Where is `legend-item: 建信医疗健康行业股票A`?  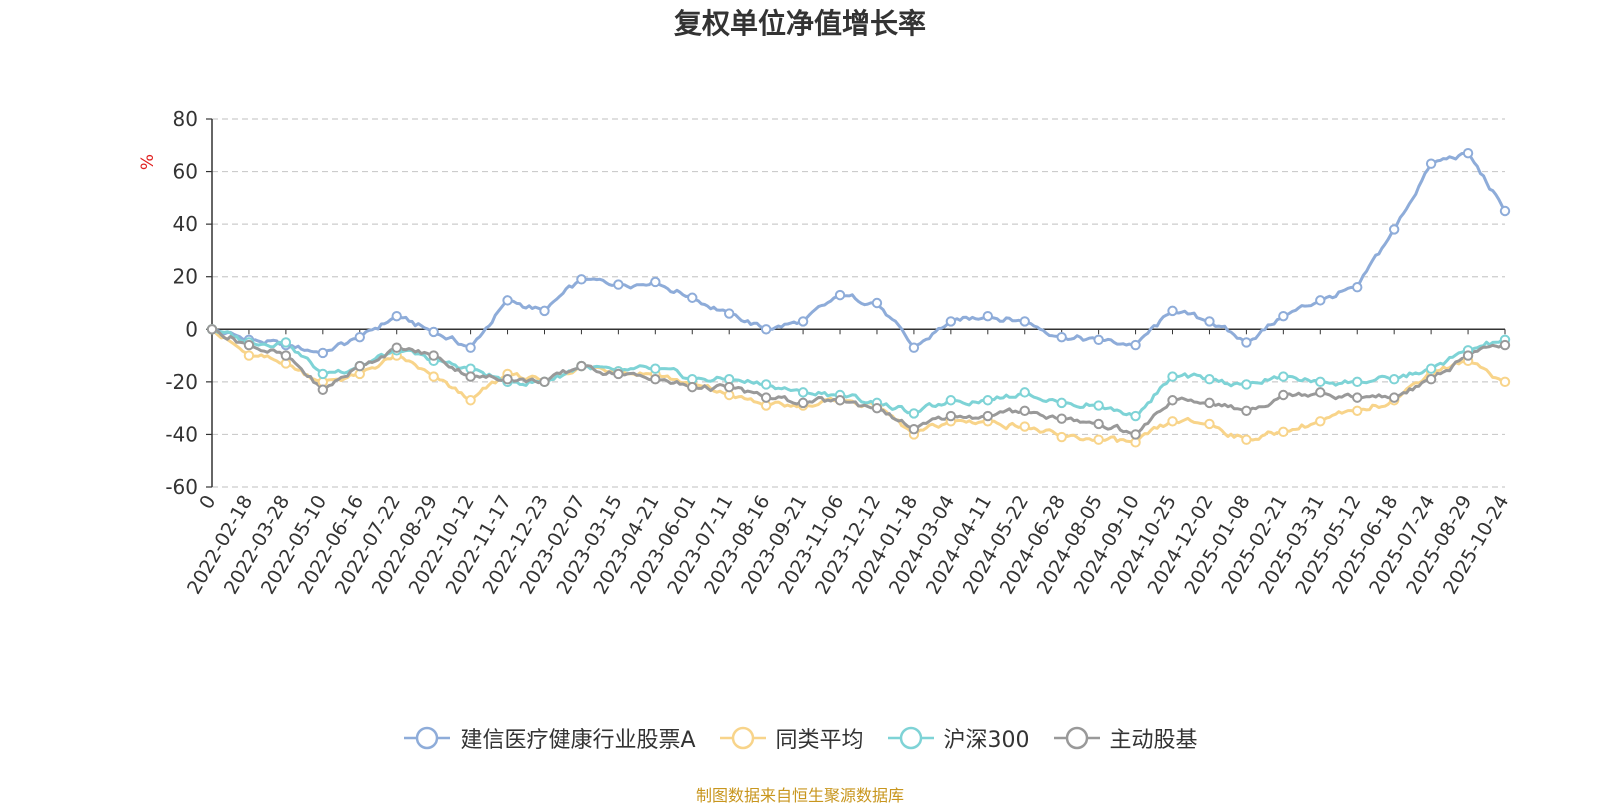
legend-item: 建信医疗健康行业股票A is located at coordinates (549, 738).